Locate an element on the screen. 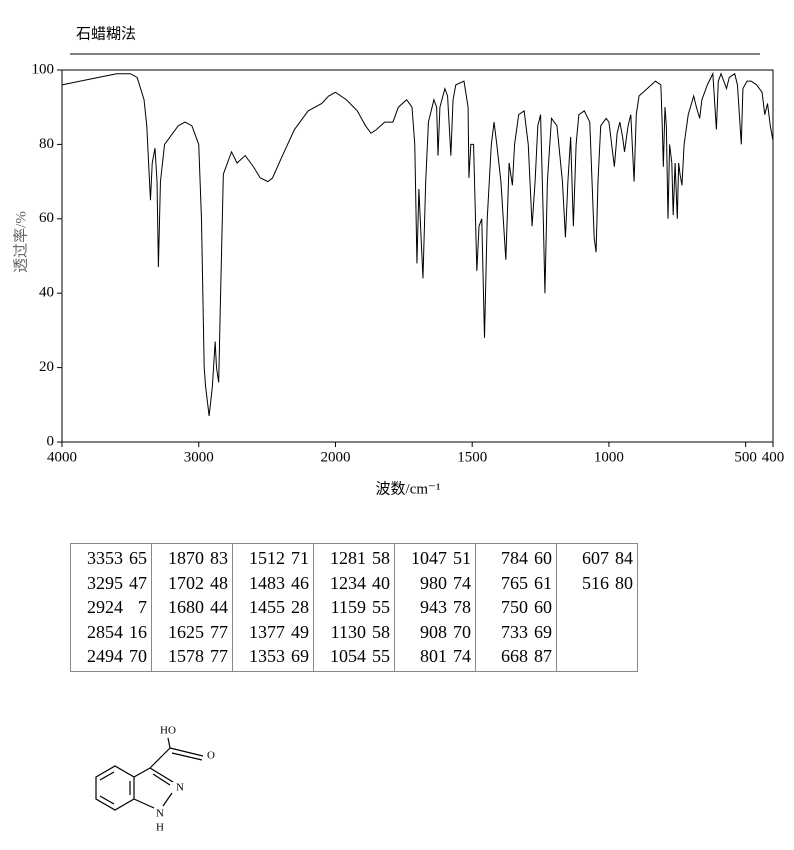  x-tick-label: 3000 is located at coordinates (199, 457).